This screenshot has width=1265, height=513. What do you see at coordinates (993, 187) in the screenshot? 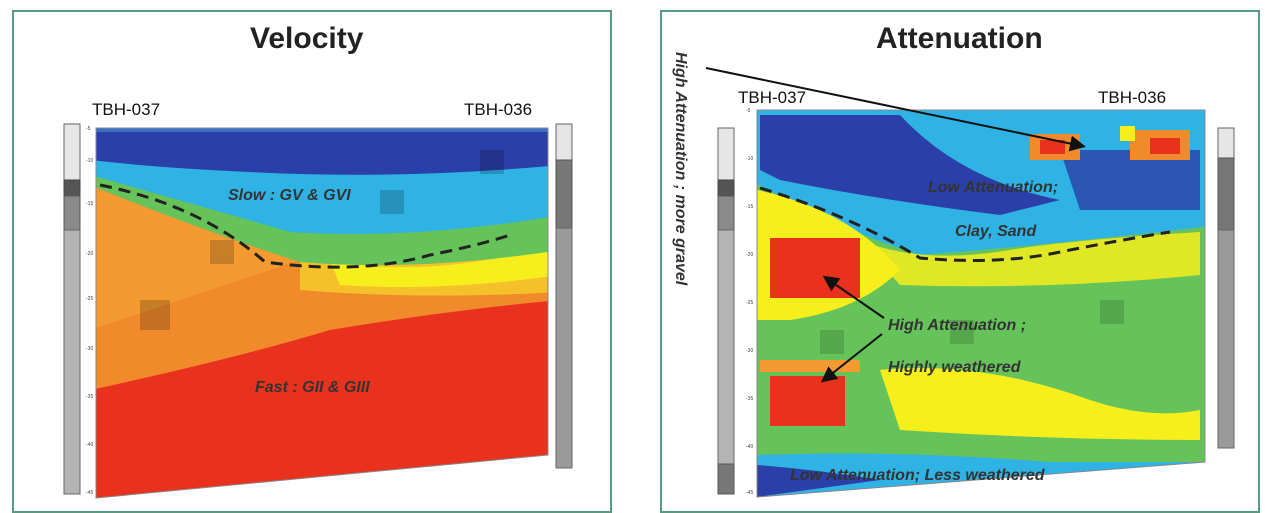
I see `low-attenuation-annotation: Low Attenuation;` at bounding box center [993, 187].